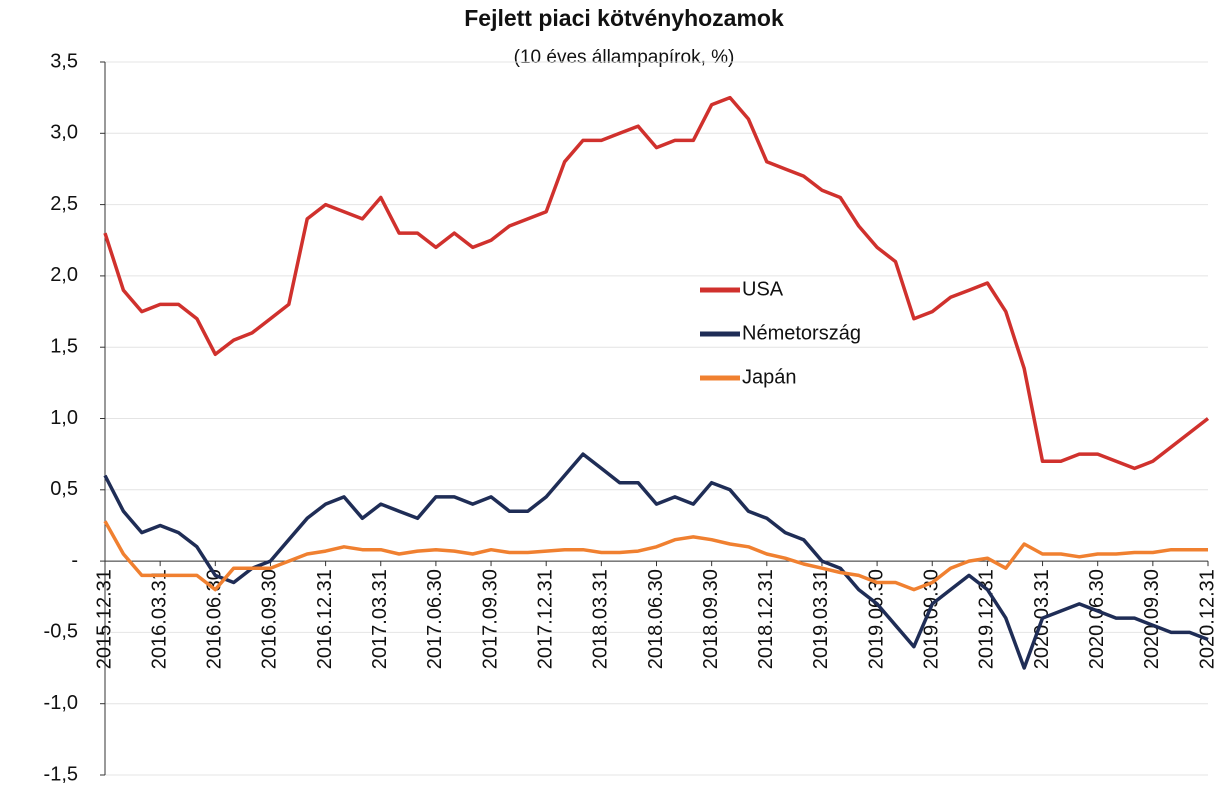  What do you see at coordinates (545, 619) in the screenshot?
I see `x-tick-label: 2017.12.31` at bounding box center [545, 619].